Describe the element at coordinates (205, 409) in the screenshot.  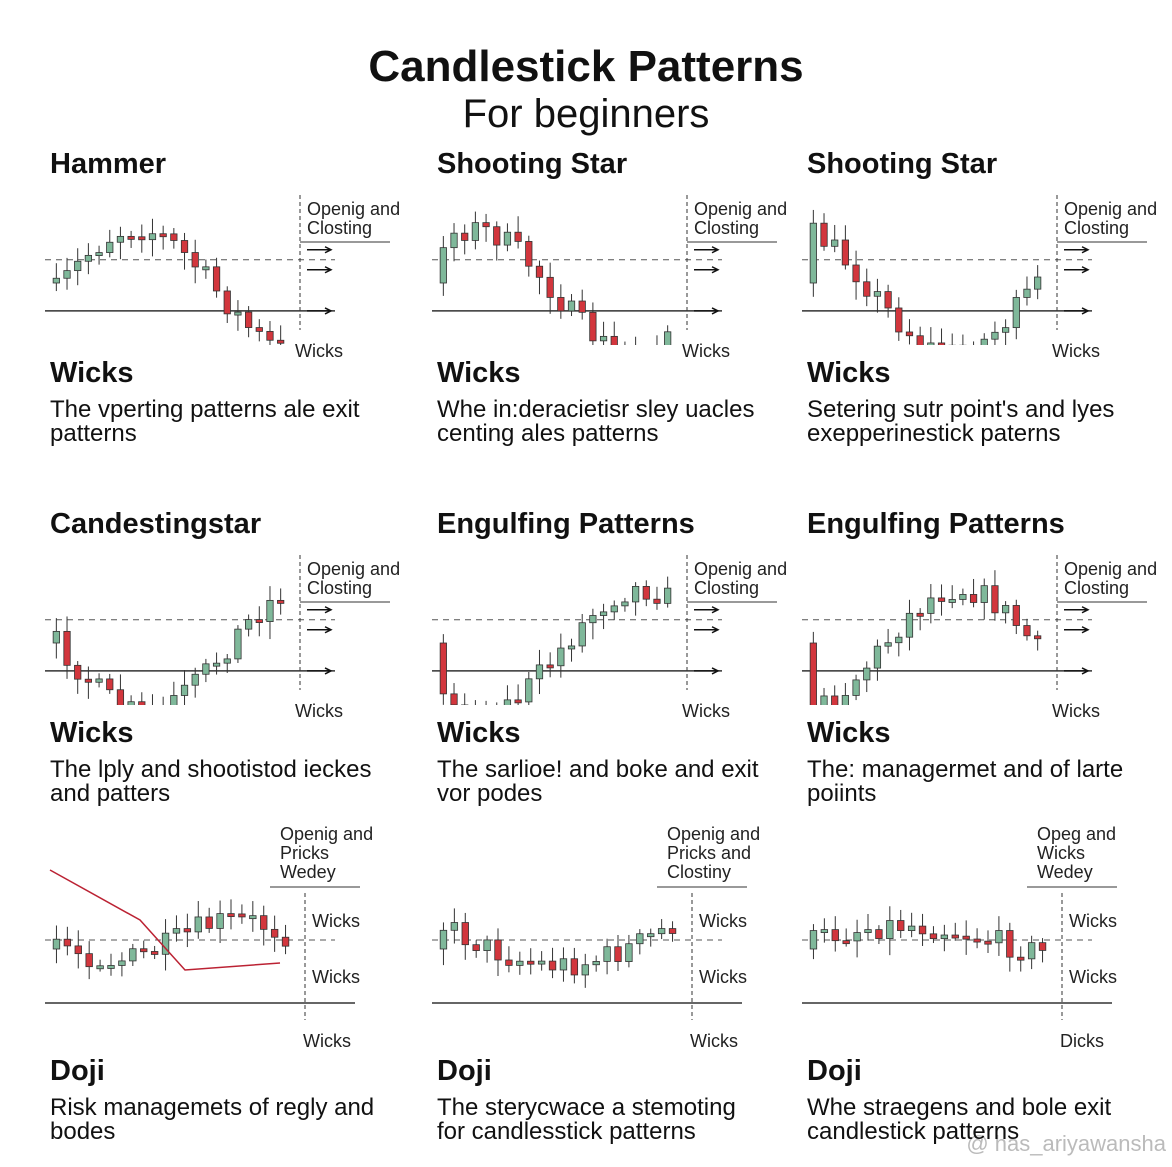
I see `description: The vperting patterns ale exit` at that location.